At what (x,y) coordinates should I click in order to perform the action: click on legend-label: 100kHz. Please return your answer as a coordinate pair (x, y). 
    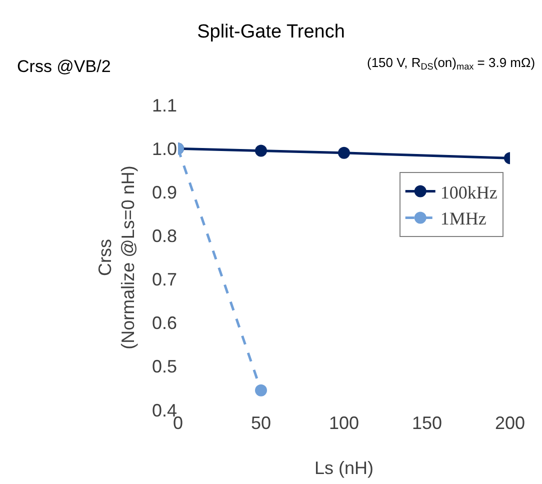
    Looking at the image, I should click on (469, 192).